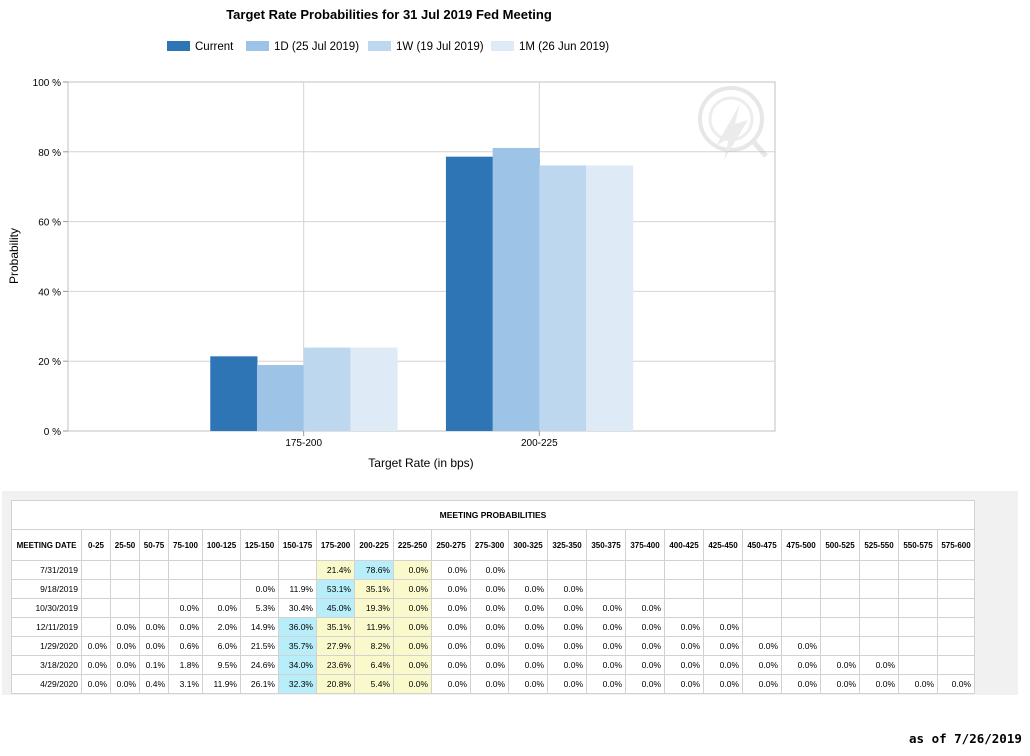  Describe the element at coordinates (154, 665) in the screenshot. I see `probability-cell: 0.1%` at that location.